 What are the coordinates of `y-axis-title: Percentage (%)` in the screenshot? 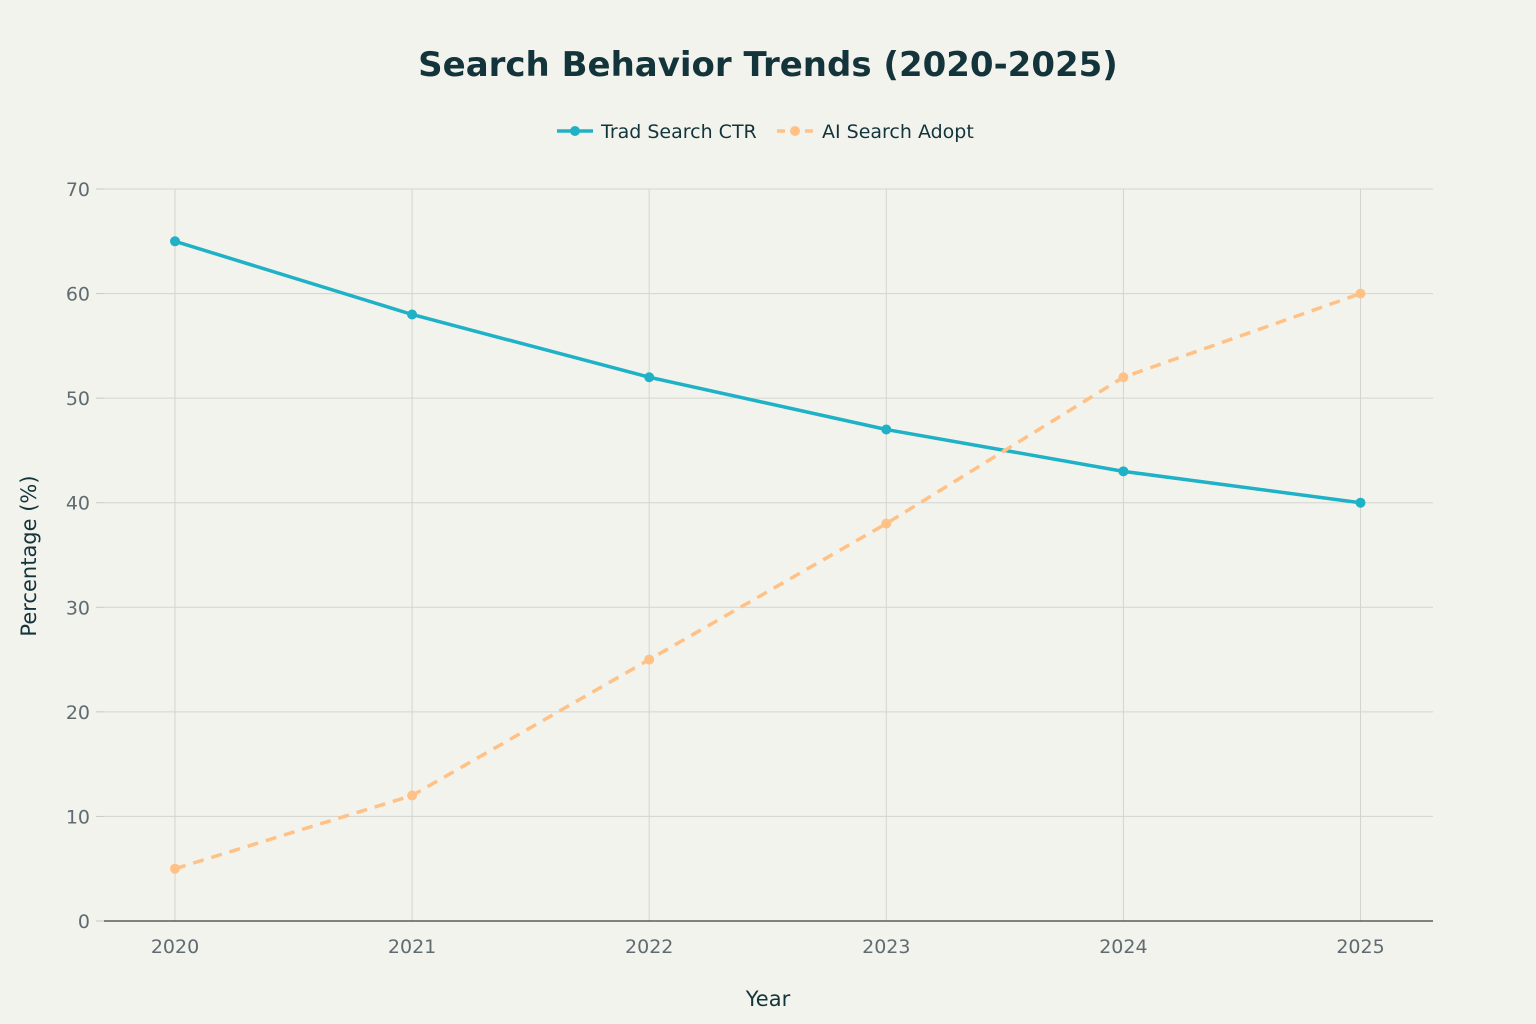 It's located at (29, 555).